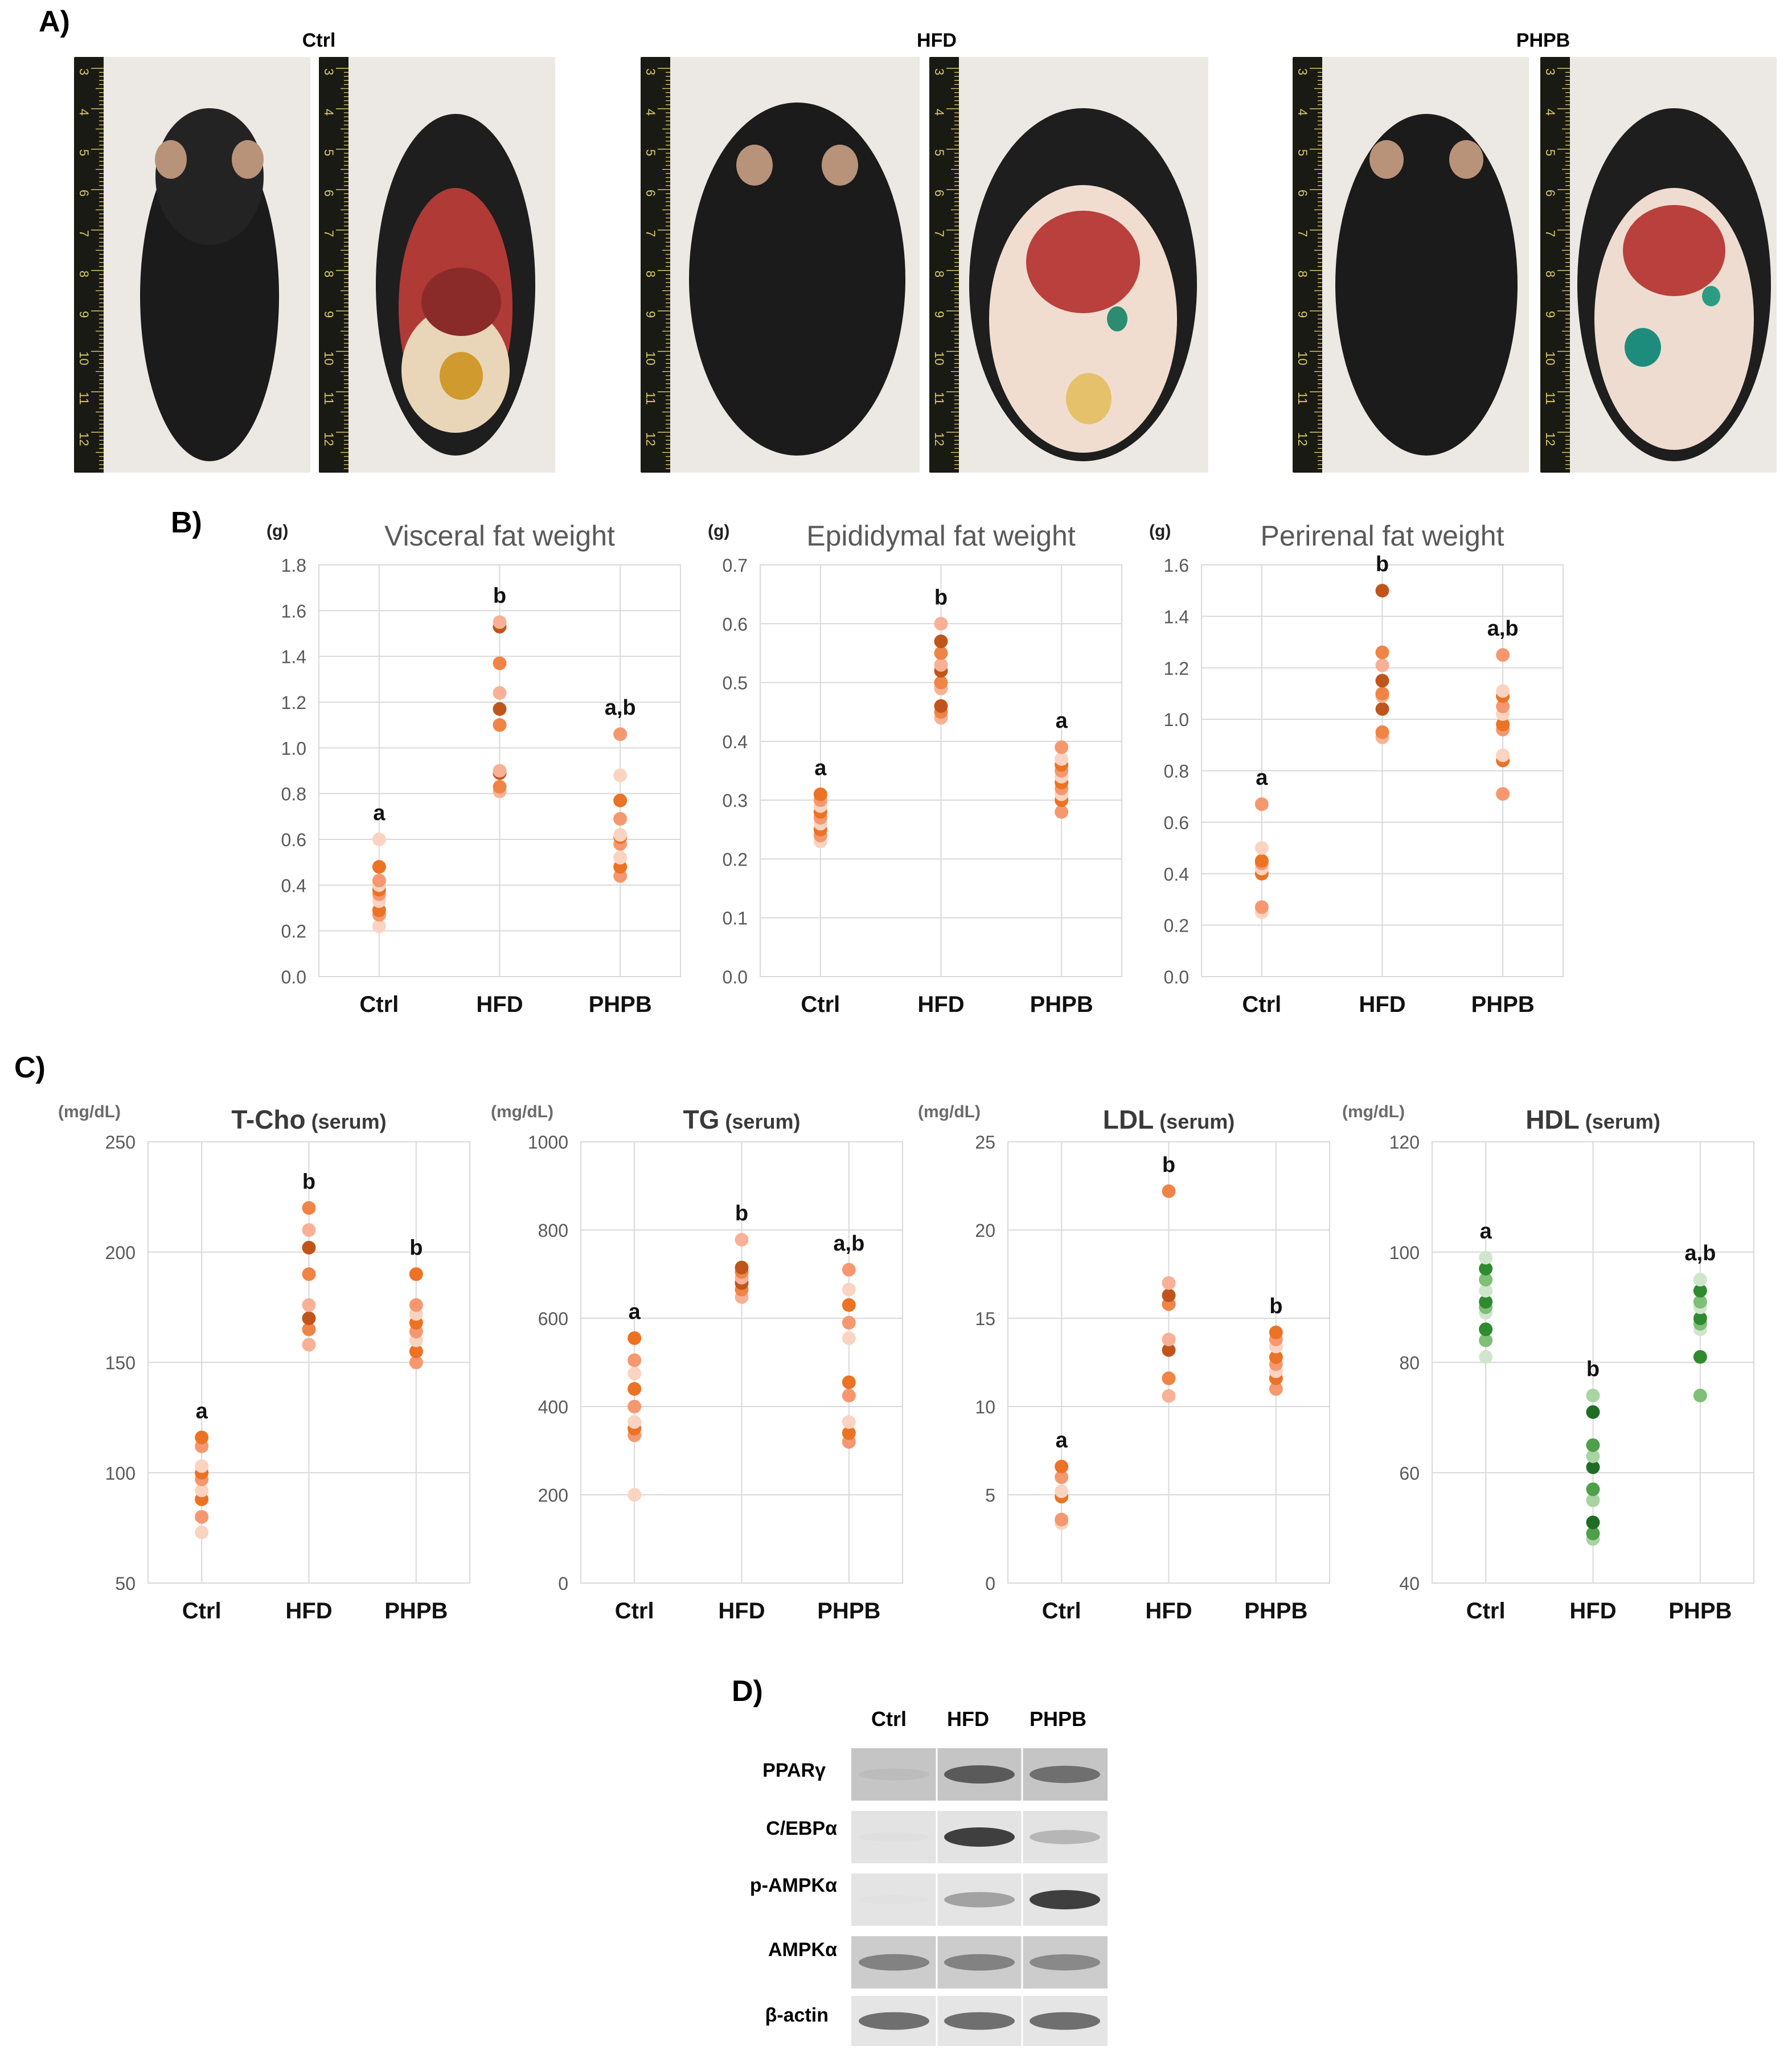 The width and height of the screenshot is (1792, 2058). What do you see at coordinates (735, 919) in the screenshot?
I see `y-tick-label: 0.1` at bounding box center [735, 919].